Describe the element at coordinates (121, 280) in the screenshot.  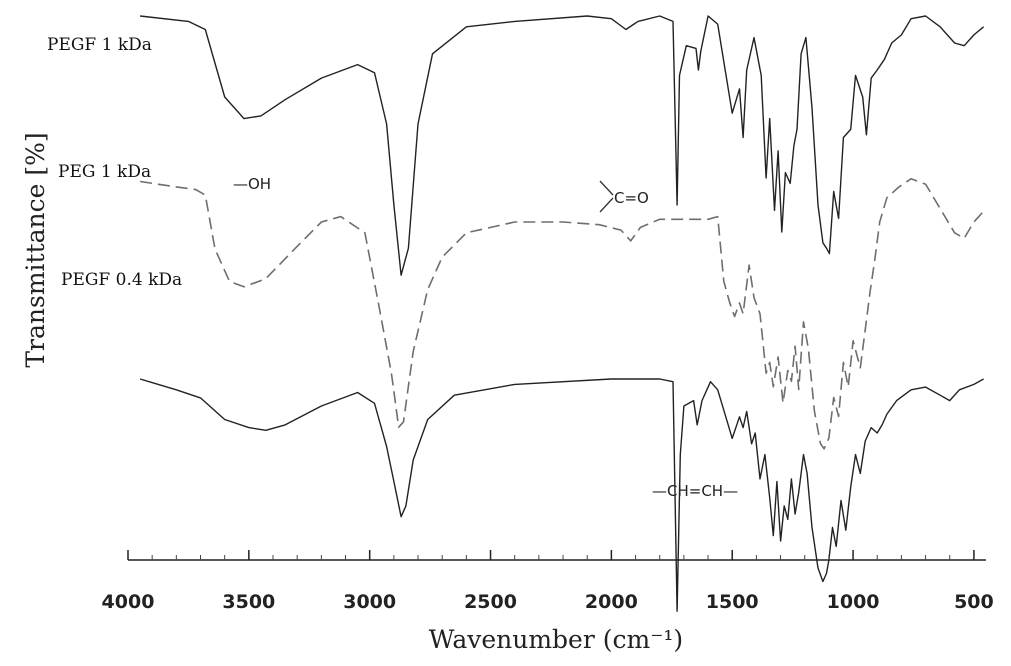
I see `series-label-pegf-04kda: PEGF 0.4 kDa` at that location.